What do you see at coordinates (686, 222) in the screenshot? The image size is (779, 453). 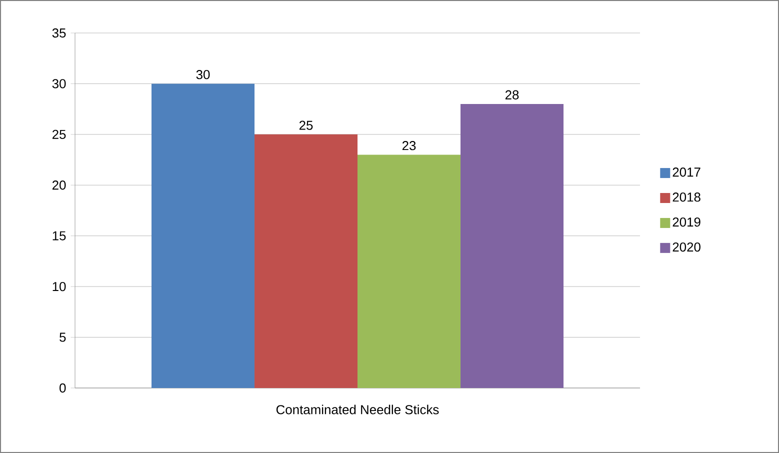 I see `legend-label: 2019` at bounding box center [686, 222].